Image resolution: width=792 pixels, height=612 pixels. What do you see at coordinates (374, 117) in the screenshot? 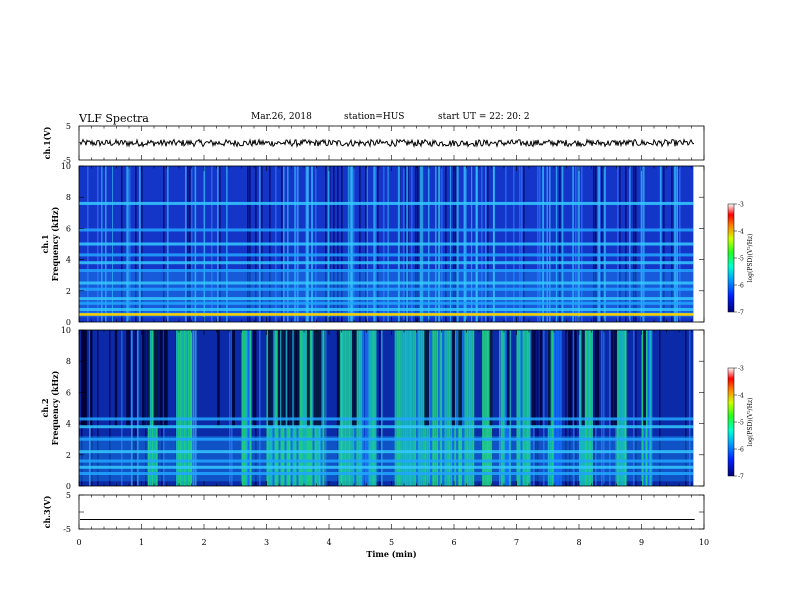
I see `station-label: station=HUS` at bounding box center [374, 117].